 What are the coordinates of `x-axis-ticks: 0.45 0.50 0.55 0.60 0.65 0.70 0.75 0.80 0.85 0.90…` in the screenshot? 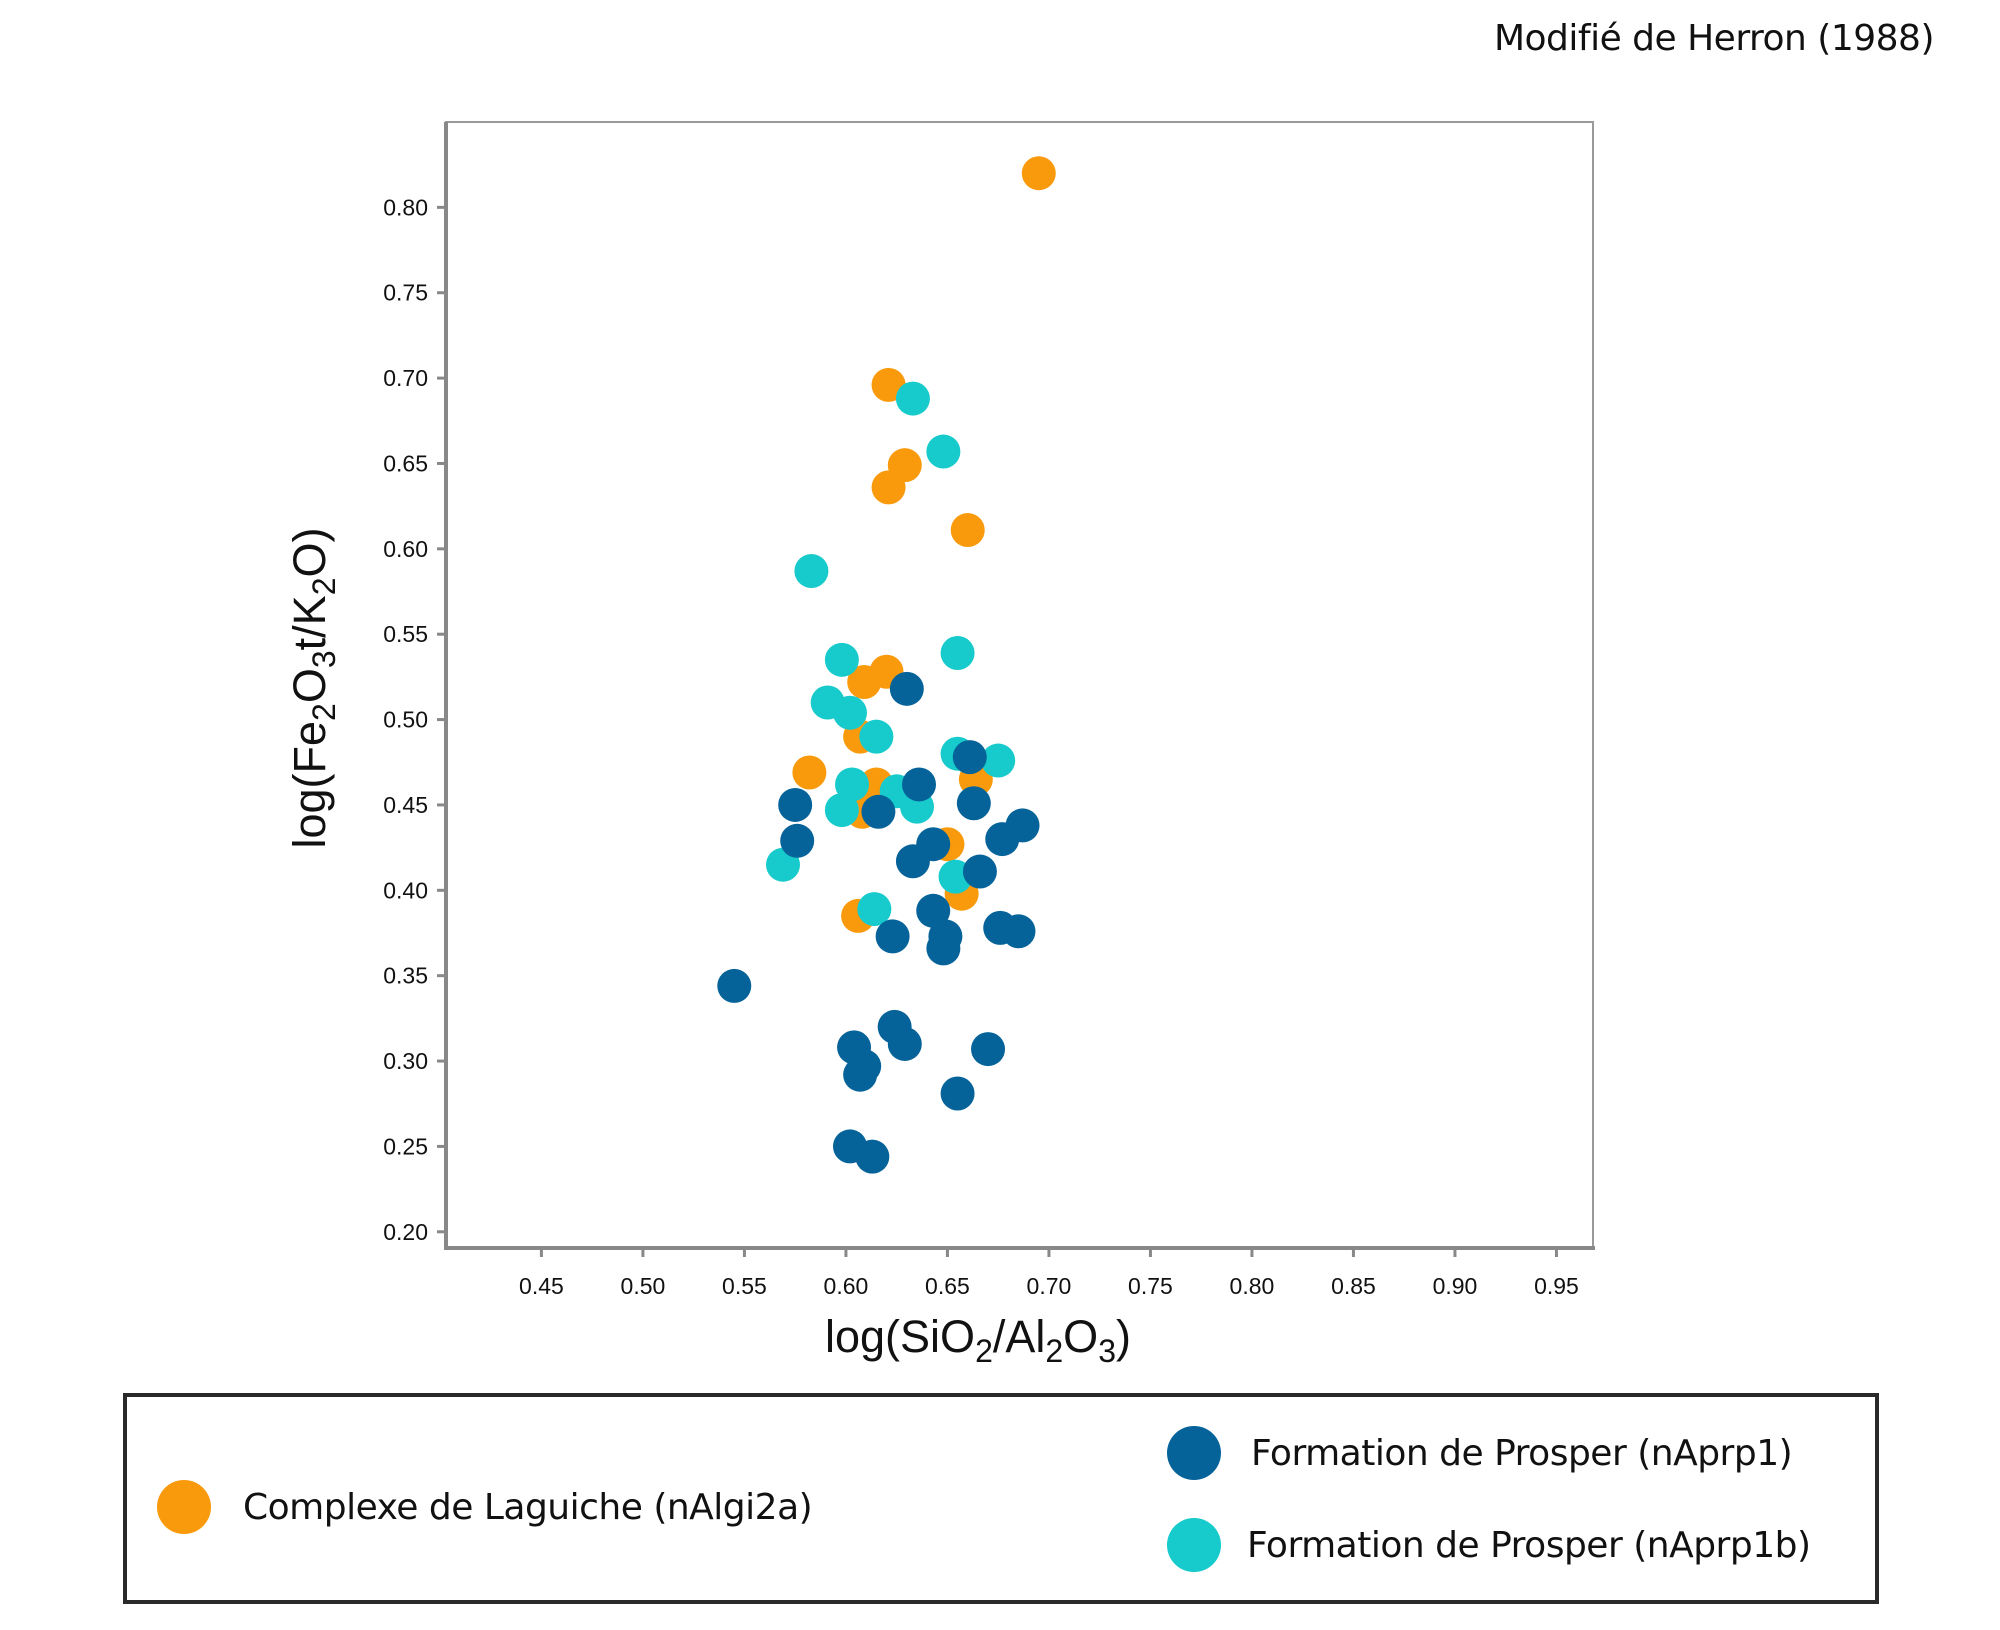 It's located at (1049, 1273).